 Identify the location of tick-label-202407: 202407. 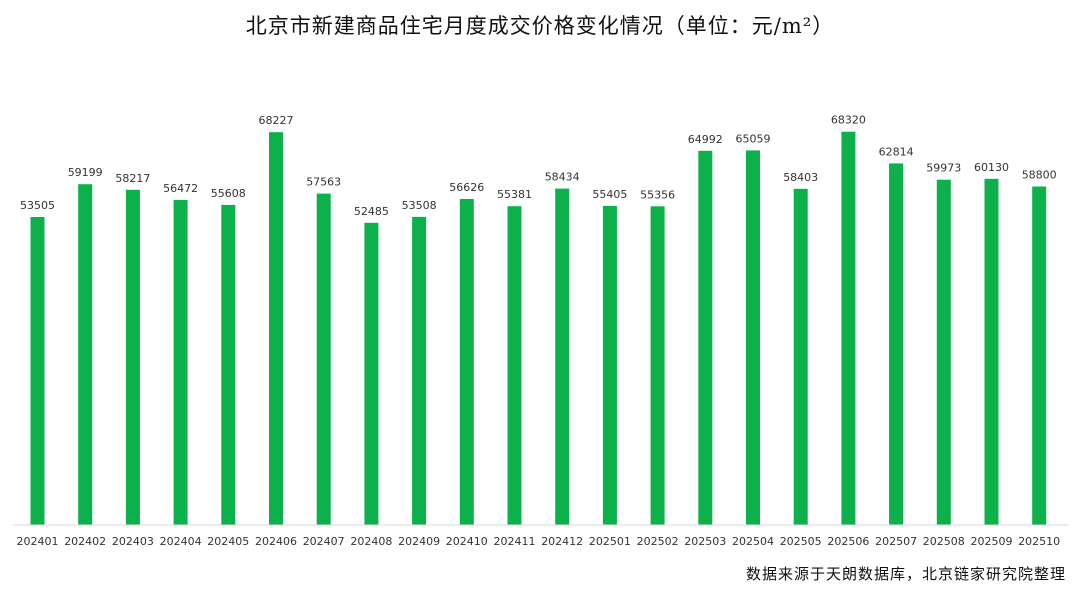
(324, 541).